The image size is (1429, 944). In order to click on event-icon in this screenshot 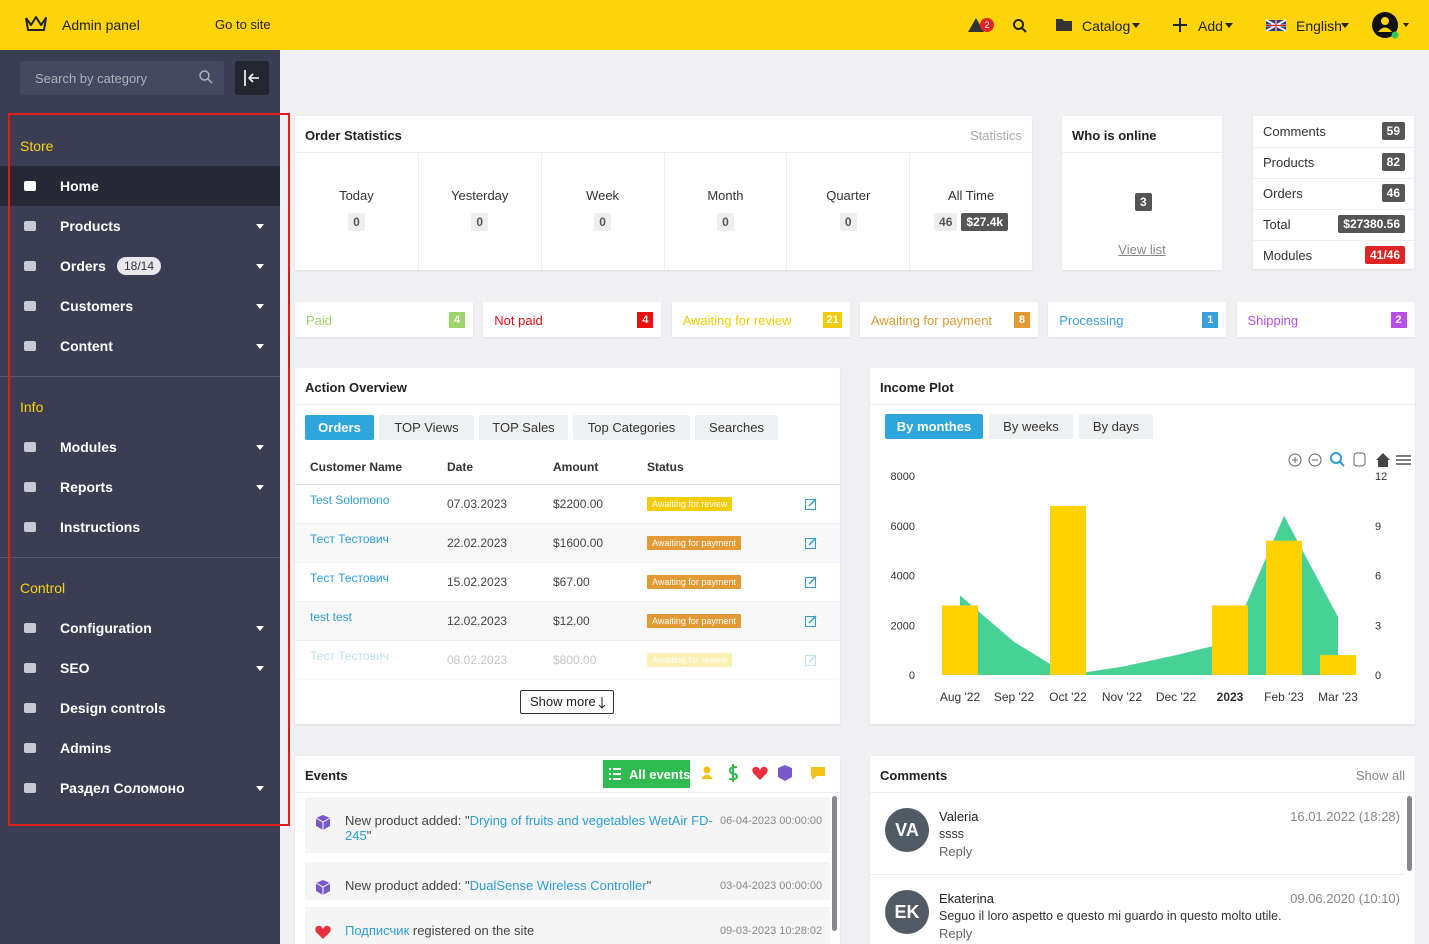, I will do `click(323, 932)`.